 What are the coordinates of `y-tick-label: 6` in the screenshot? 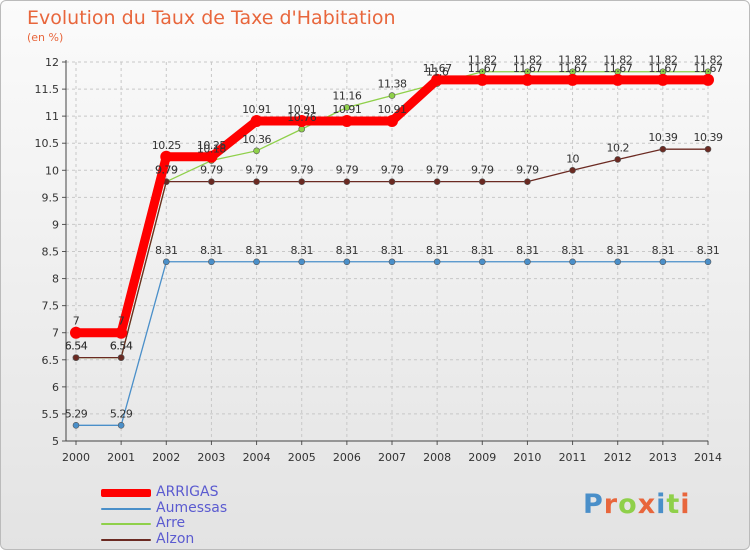 It's located at (55, 387).